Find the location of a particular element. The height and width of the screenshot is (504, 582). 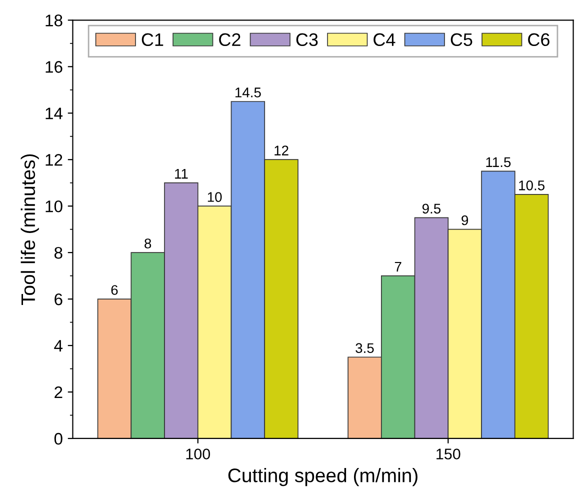

data-label: 9 is located at coordinates (465, 220).